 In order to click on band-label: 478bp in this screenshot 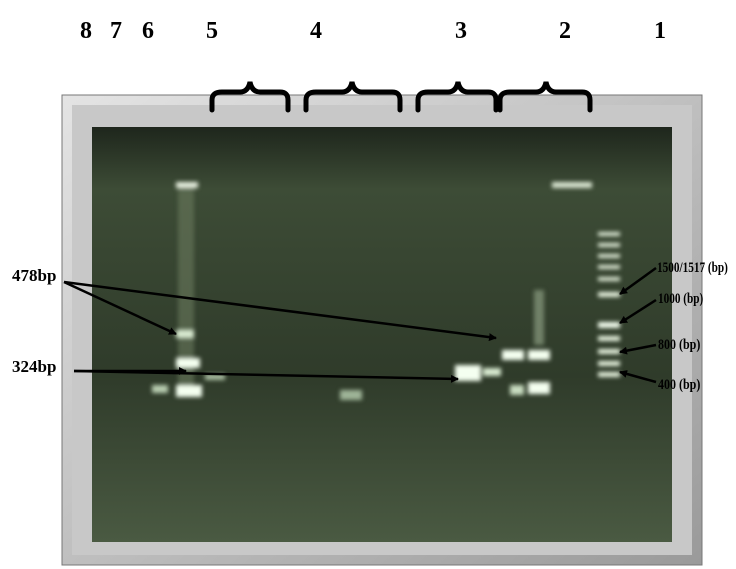, I will do `click(34, 275)`.